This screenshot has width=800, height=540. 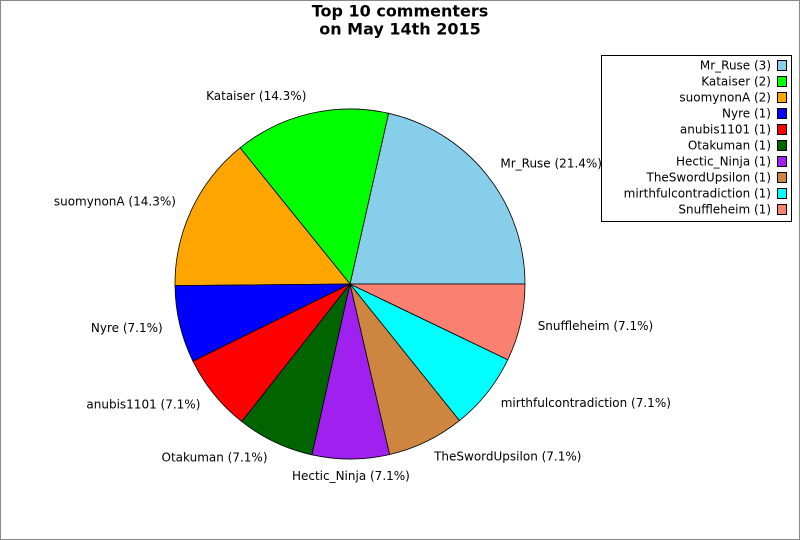 What do you see at coordinates (215, 457) in the screenshot?
I see `slice-label: Otakuman (7.1%)` at bounding box center [215, 457].